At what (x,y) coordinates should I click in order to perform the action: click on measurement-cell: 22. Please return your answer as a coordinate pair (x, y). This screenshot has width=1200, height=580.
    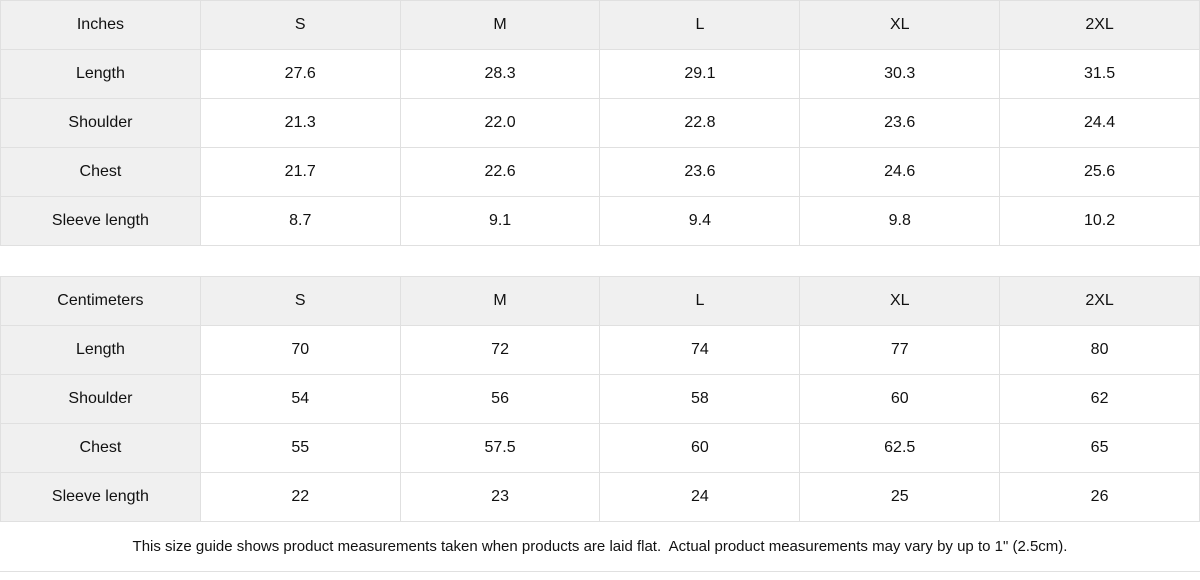
    Looking at the image, I should click on (300, 497).